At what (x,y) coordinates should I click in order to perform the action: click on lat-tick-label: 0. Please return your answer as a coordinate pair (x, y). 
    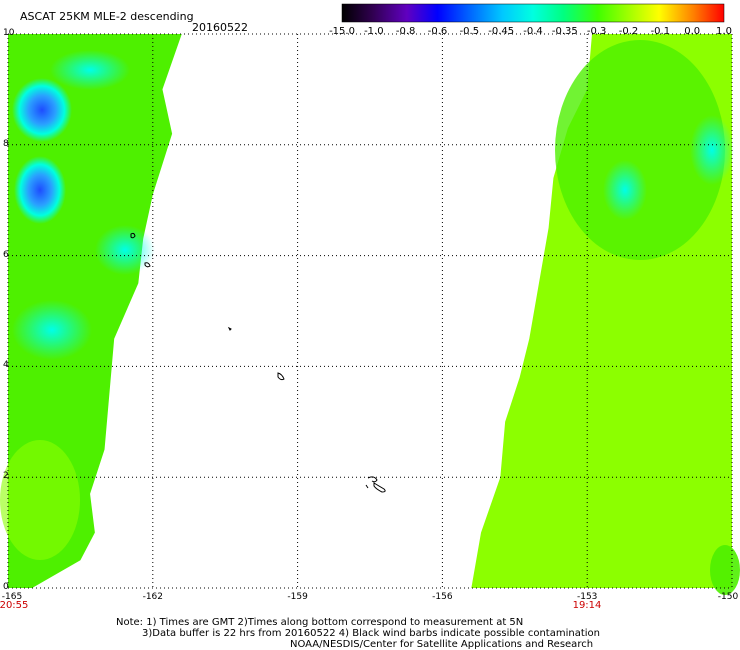
    Looking at the image, I should click on (6, 587).